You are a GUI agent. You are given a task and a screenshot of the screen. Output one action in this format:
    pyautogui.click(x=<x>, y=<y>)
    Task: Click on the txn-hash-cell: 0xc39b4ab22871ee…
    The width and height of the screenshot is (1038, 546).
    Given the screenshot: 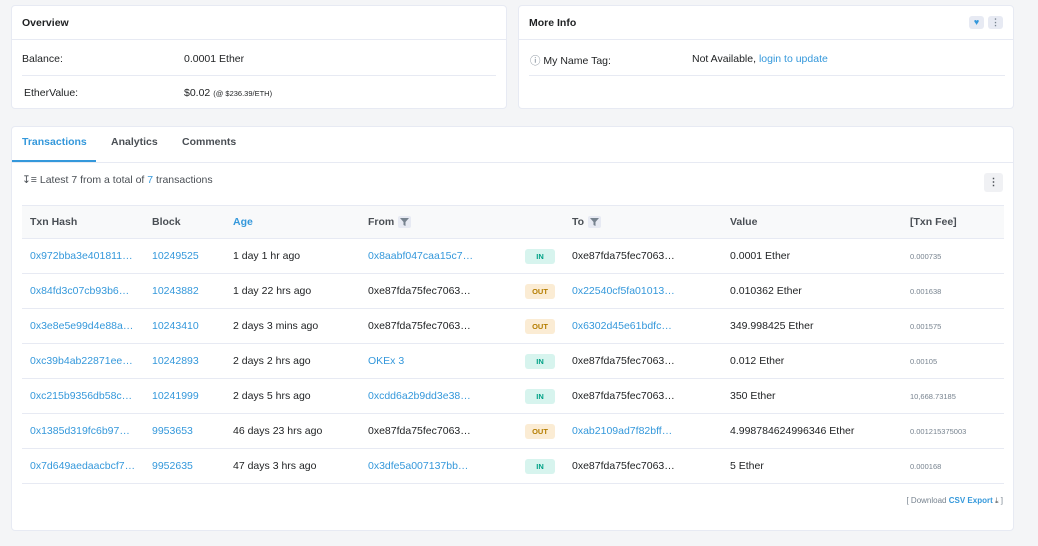 What is the action you would take?
    pyautogui.click(x=83, y=361)
    